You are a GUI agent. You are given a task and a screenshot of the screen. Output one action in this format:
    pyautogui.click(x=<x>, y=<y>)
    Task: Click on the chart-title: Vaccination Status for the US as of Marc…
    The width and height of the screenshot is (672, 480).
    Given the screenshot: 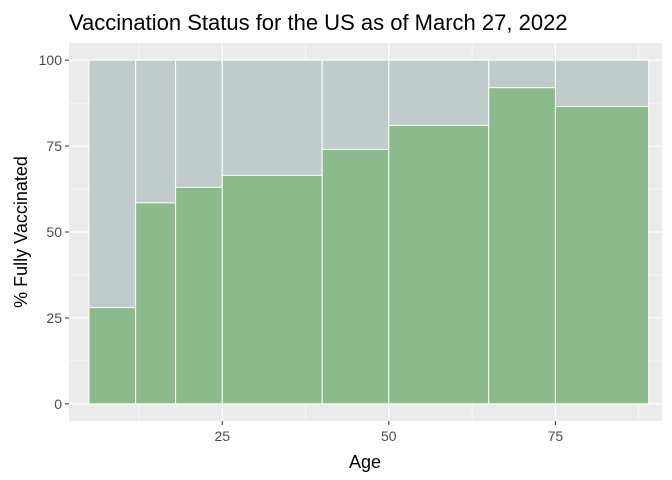 What is the action you would take?
    pyautogui.click(x=318, y=22)
    